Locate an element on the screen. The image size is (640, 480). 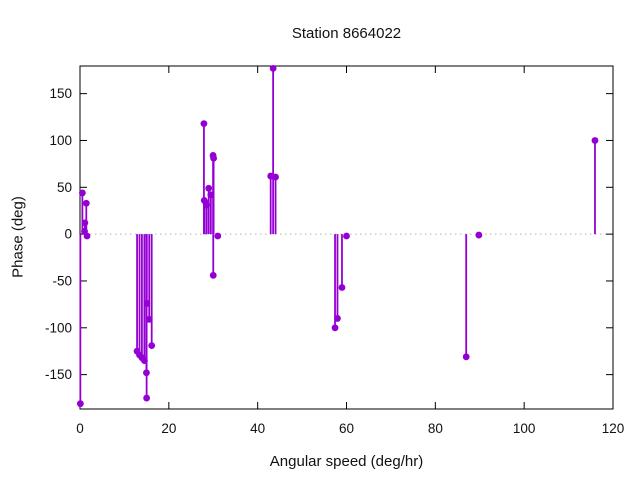
chart-title: Station 8664022 is located at coordinates (346, 33).